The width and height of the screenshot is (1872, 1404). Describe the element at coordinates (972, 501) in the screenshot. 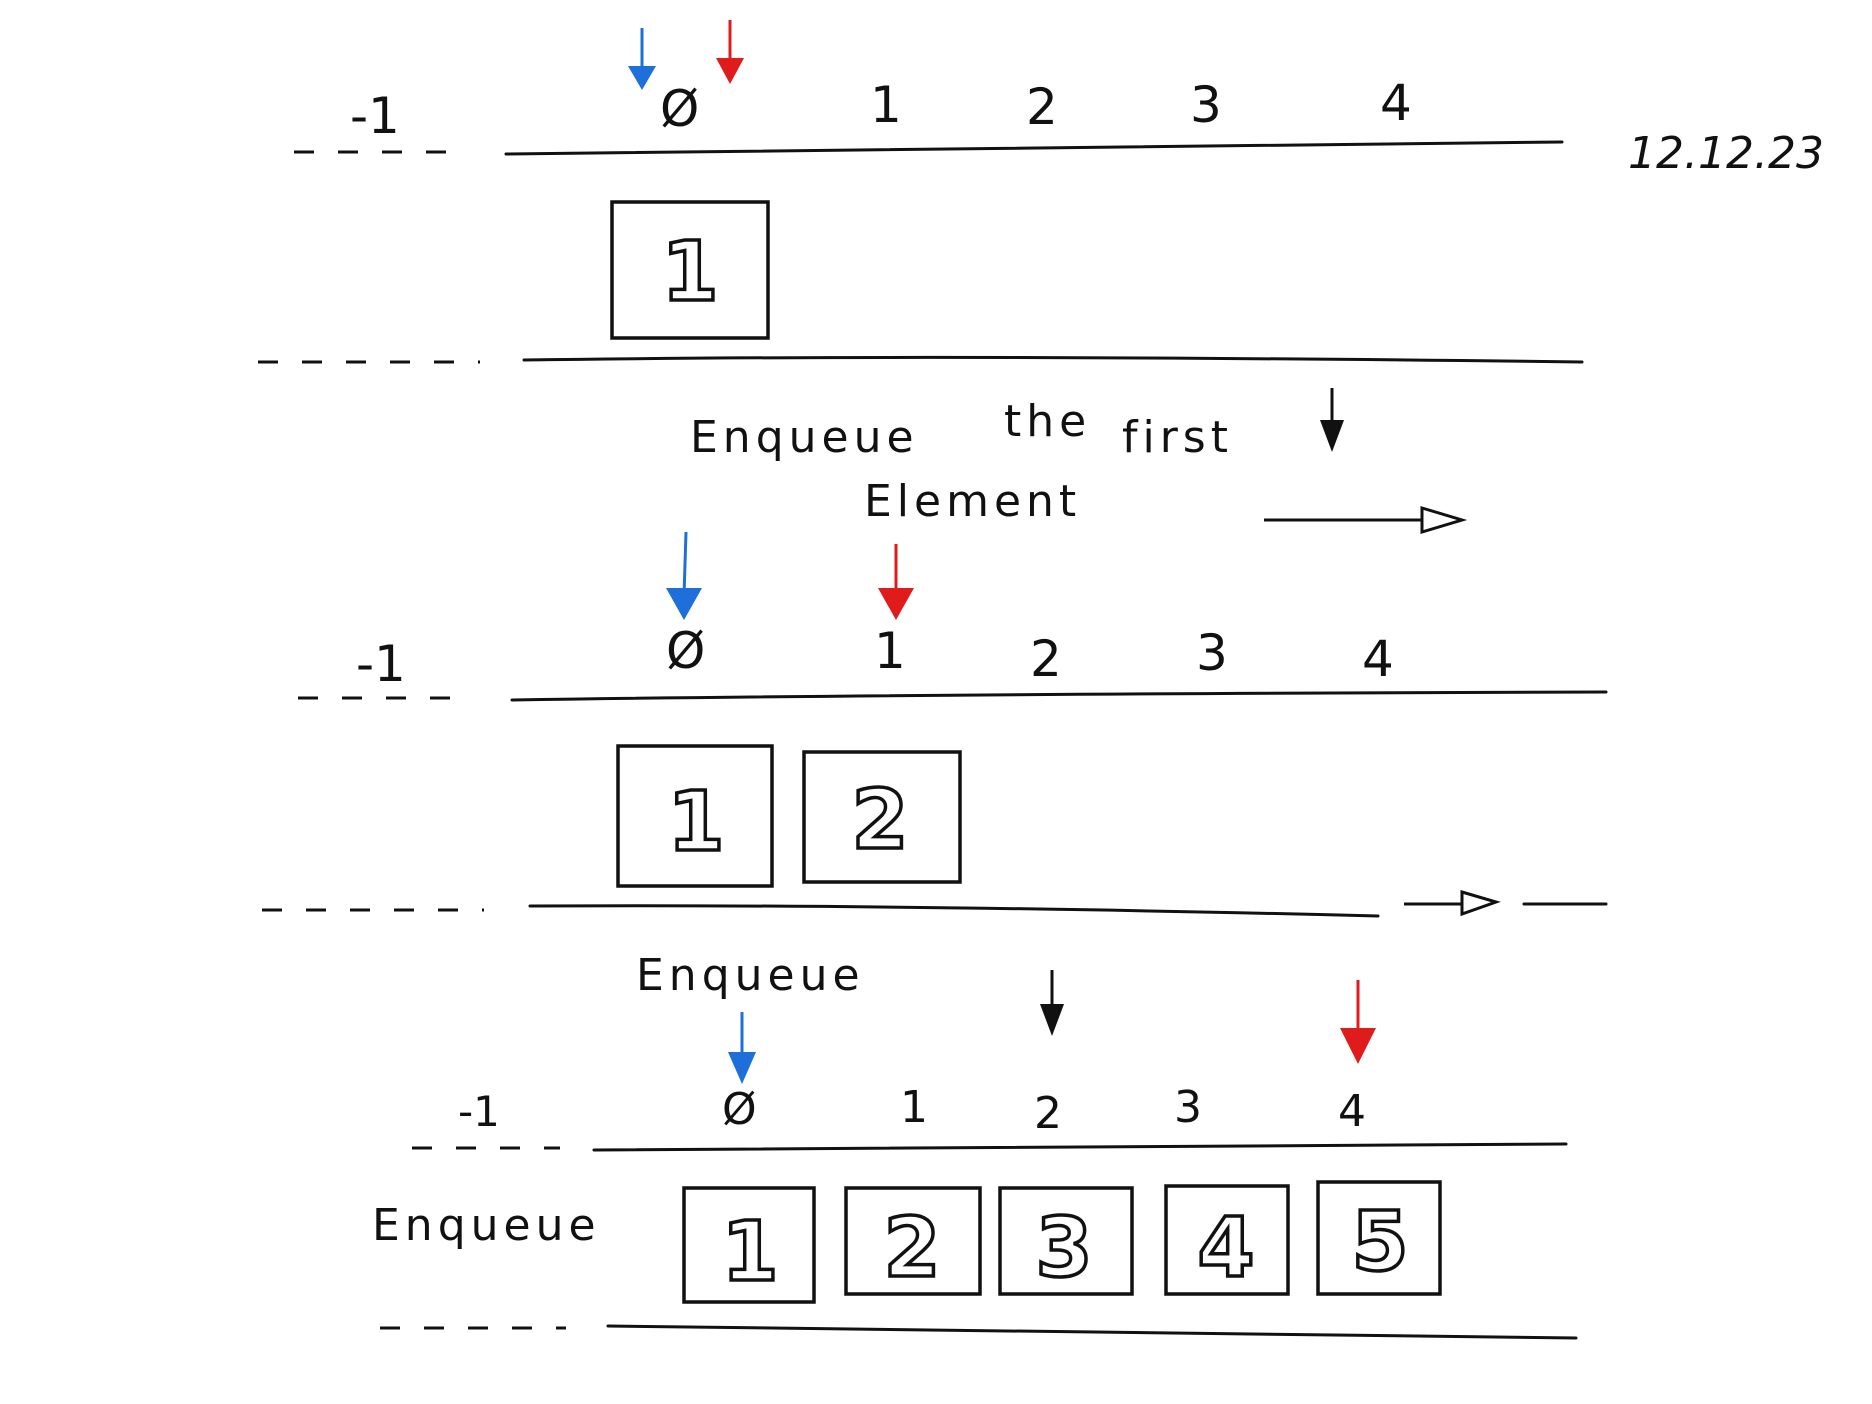

I see `caption-word: Element` at that location.